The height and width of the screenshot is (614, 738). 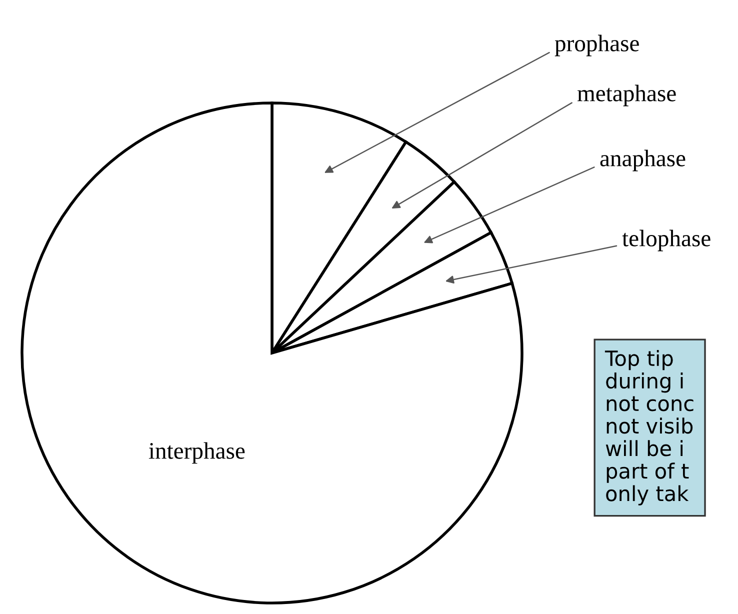 I want to click on slice-label: anaphase, so click(x=643, y=161).